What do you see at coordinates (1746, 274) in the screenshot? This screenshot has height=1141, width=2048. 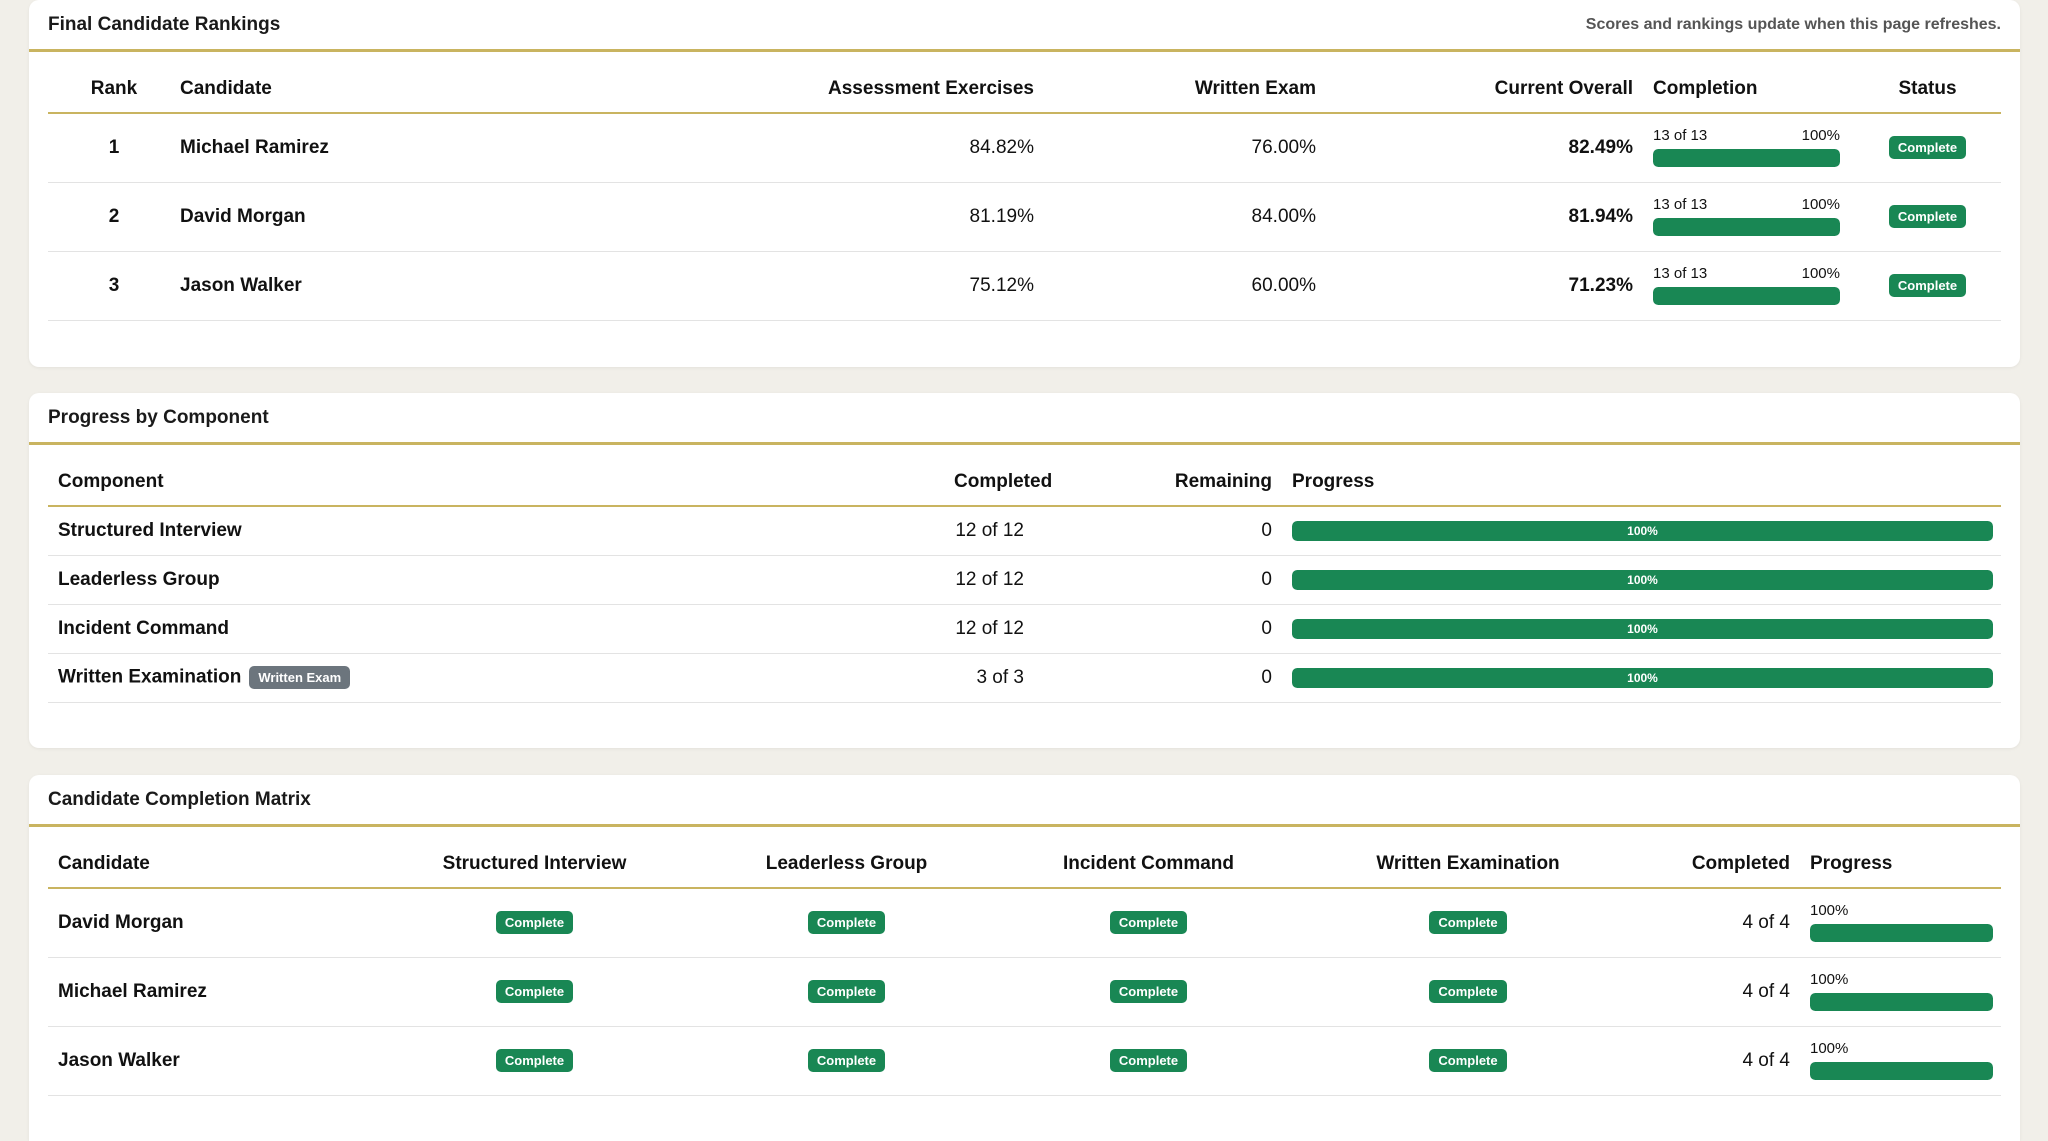 I see `completion-labels: 13 of 13 100%` at bounding box center [1746, 274].